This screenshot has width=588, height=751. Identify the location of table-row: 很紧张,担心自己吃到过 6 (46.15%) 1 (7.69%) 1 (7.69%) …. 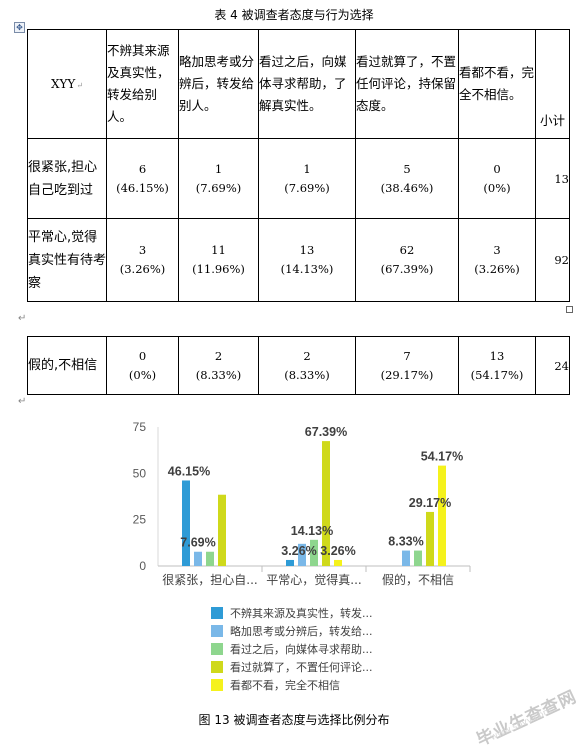
(298, 178).